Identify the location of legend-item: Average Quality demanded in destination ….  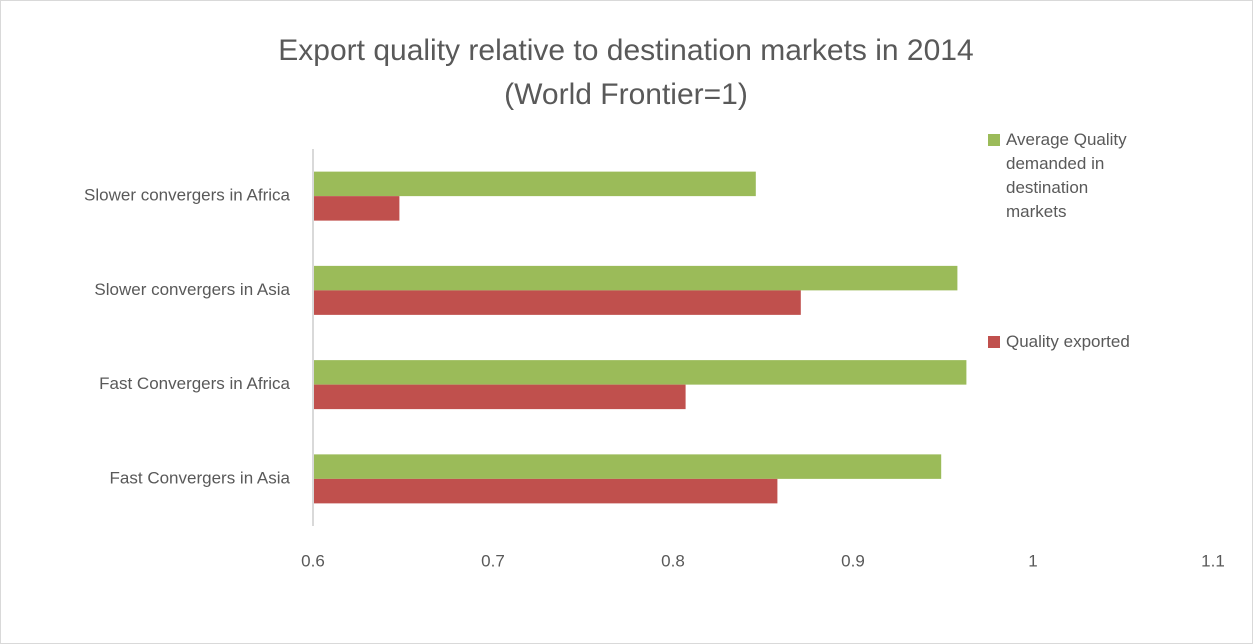
(1068, 176).